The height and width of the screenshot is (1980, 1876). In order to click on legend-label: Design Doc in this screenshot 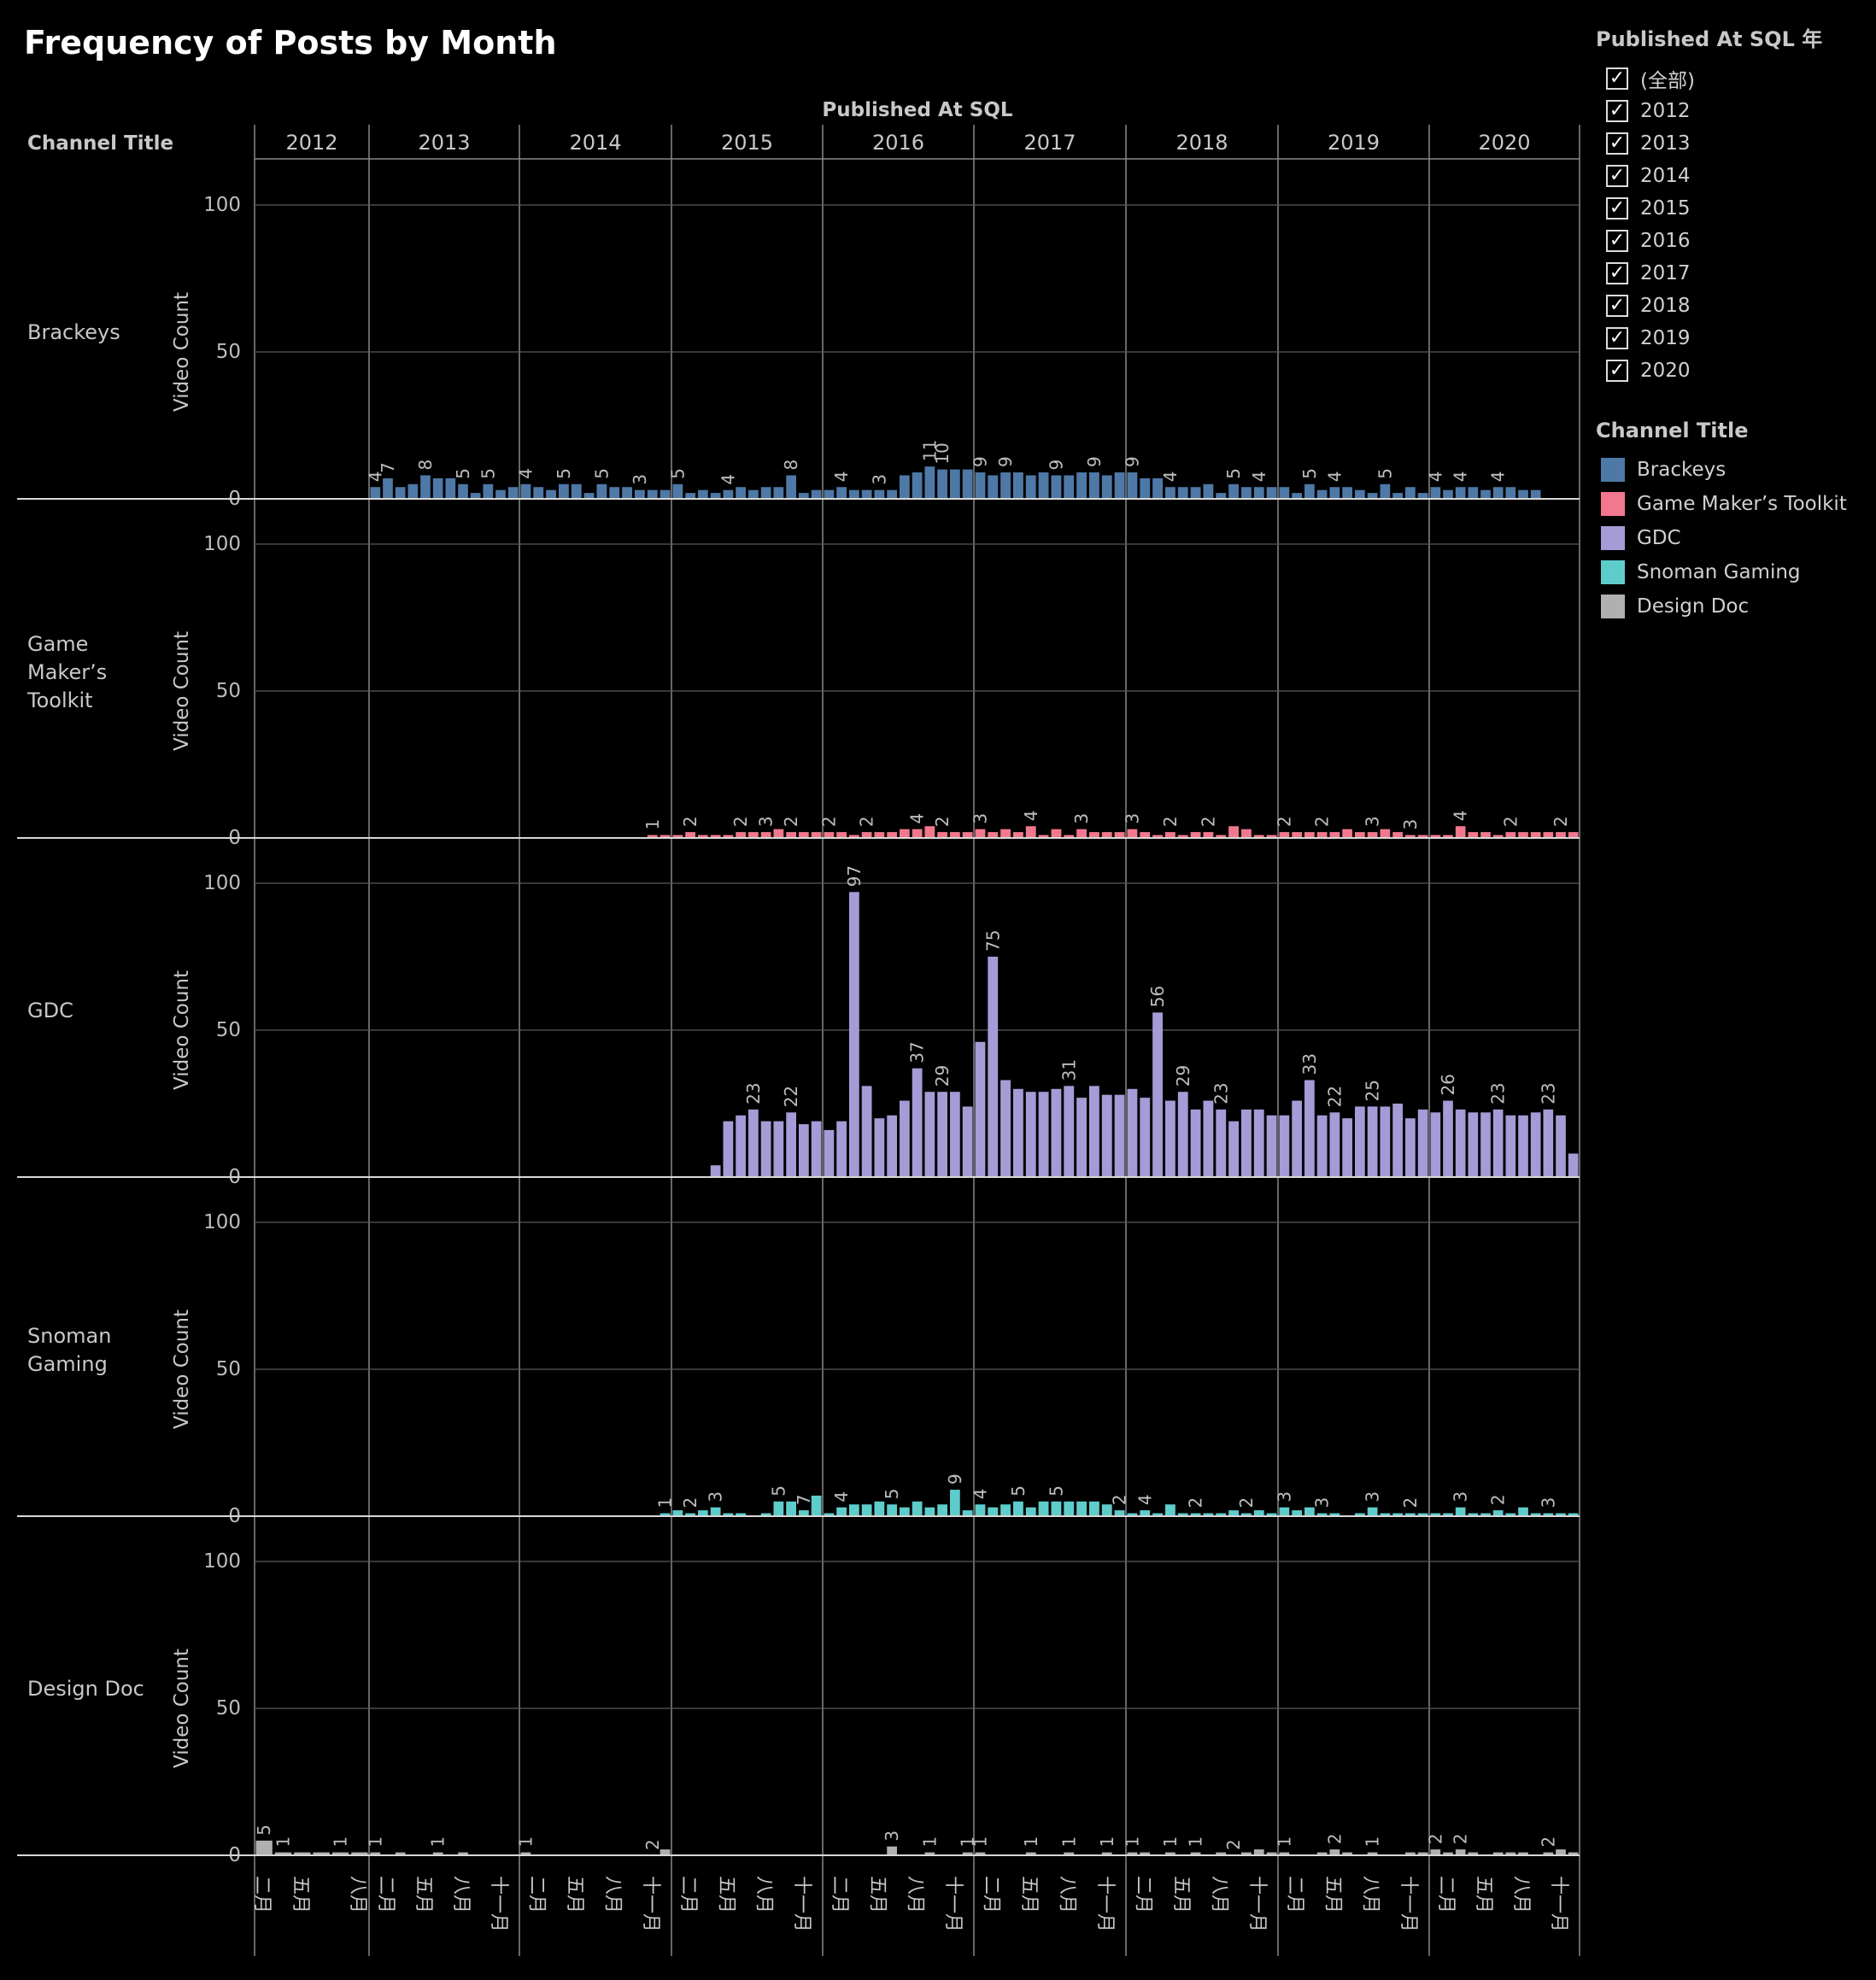, I will do `click(1693, 606)`.